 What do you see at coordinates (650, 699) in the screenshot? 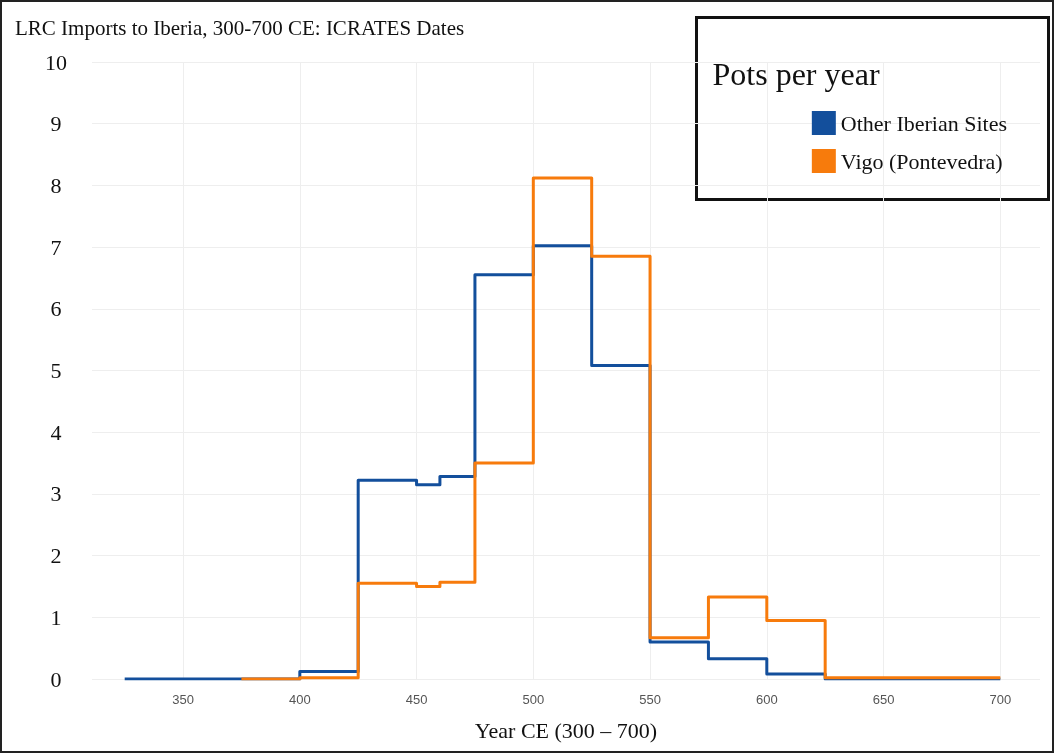
I see `x-tick-label: 550` at bounding box center [650, 699].